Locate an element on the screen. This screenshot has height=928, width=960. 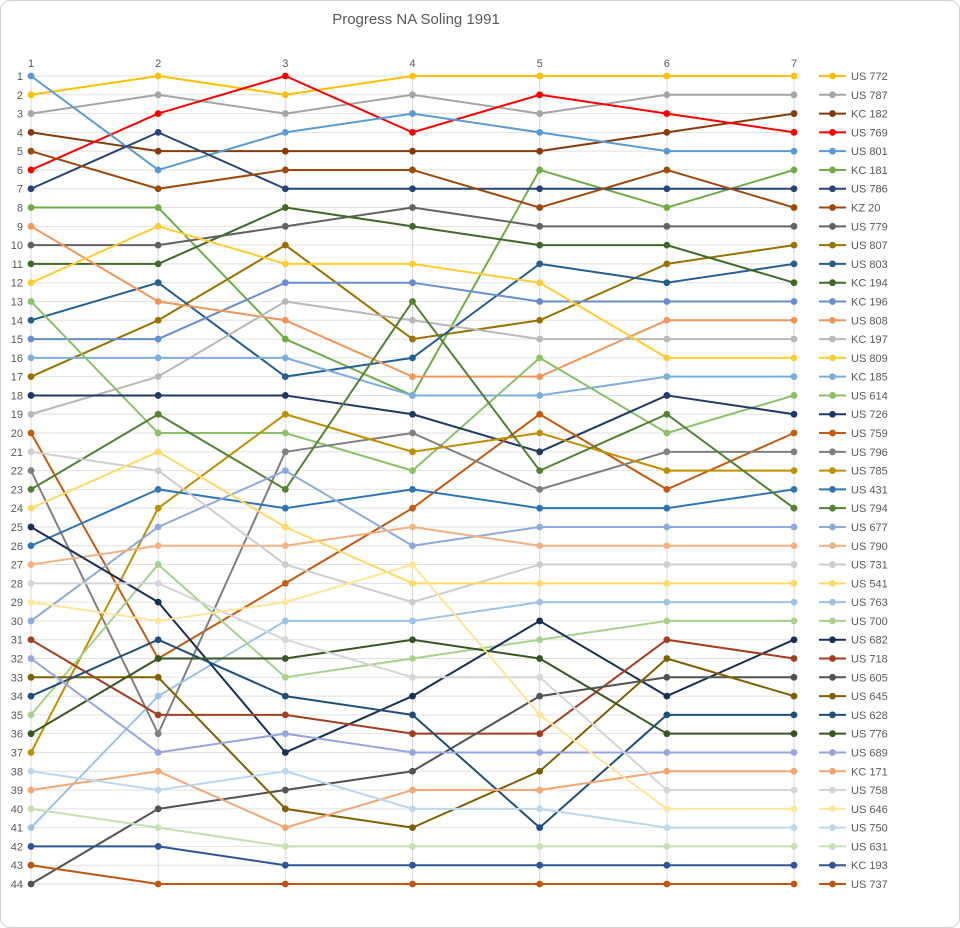
race-tick-label: 4 is located at coordinates (412, 64).